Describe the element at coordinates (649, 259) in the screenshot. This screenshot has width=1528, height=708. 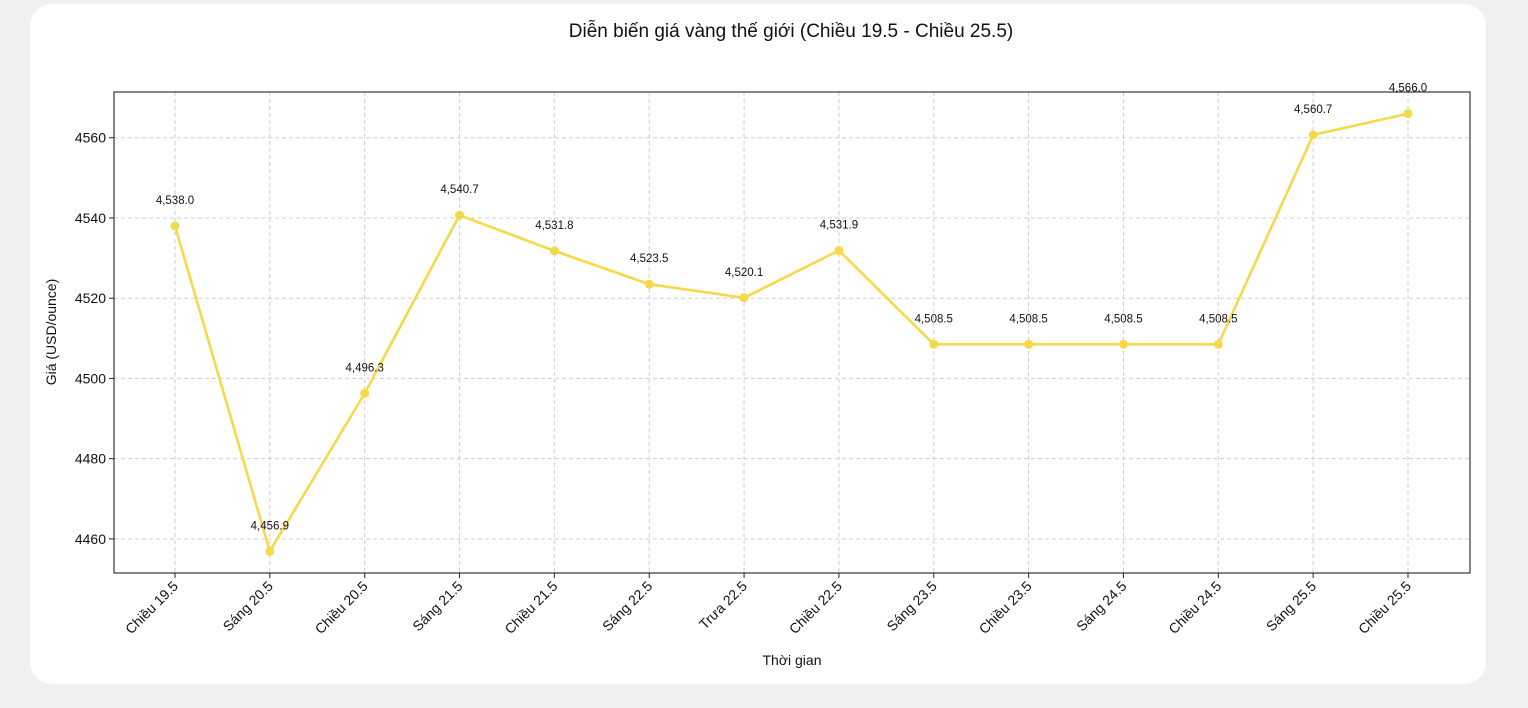
I see `data-label: 4,523.5` at that location.